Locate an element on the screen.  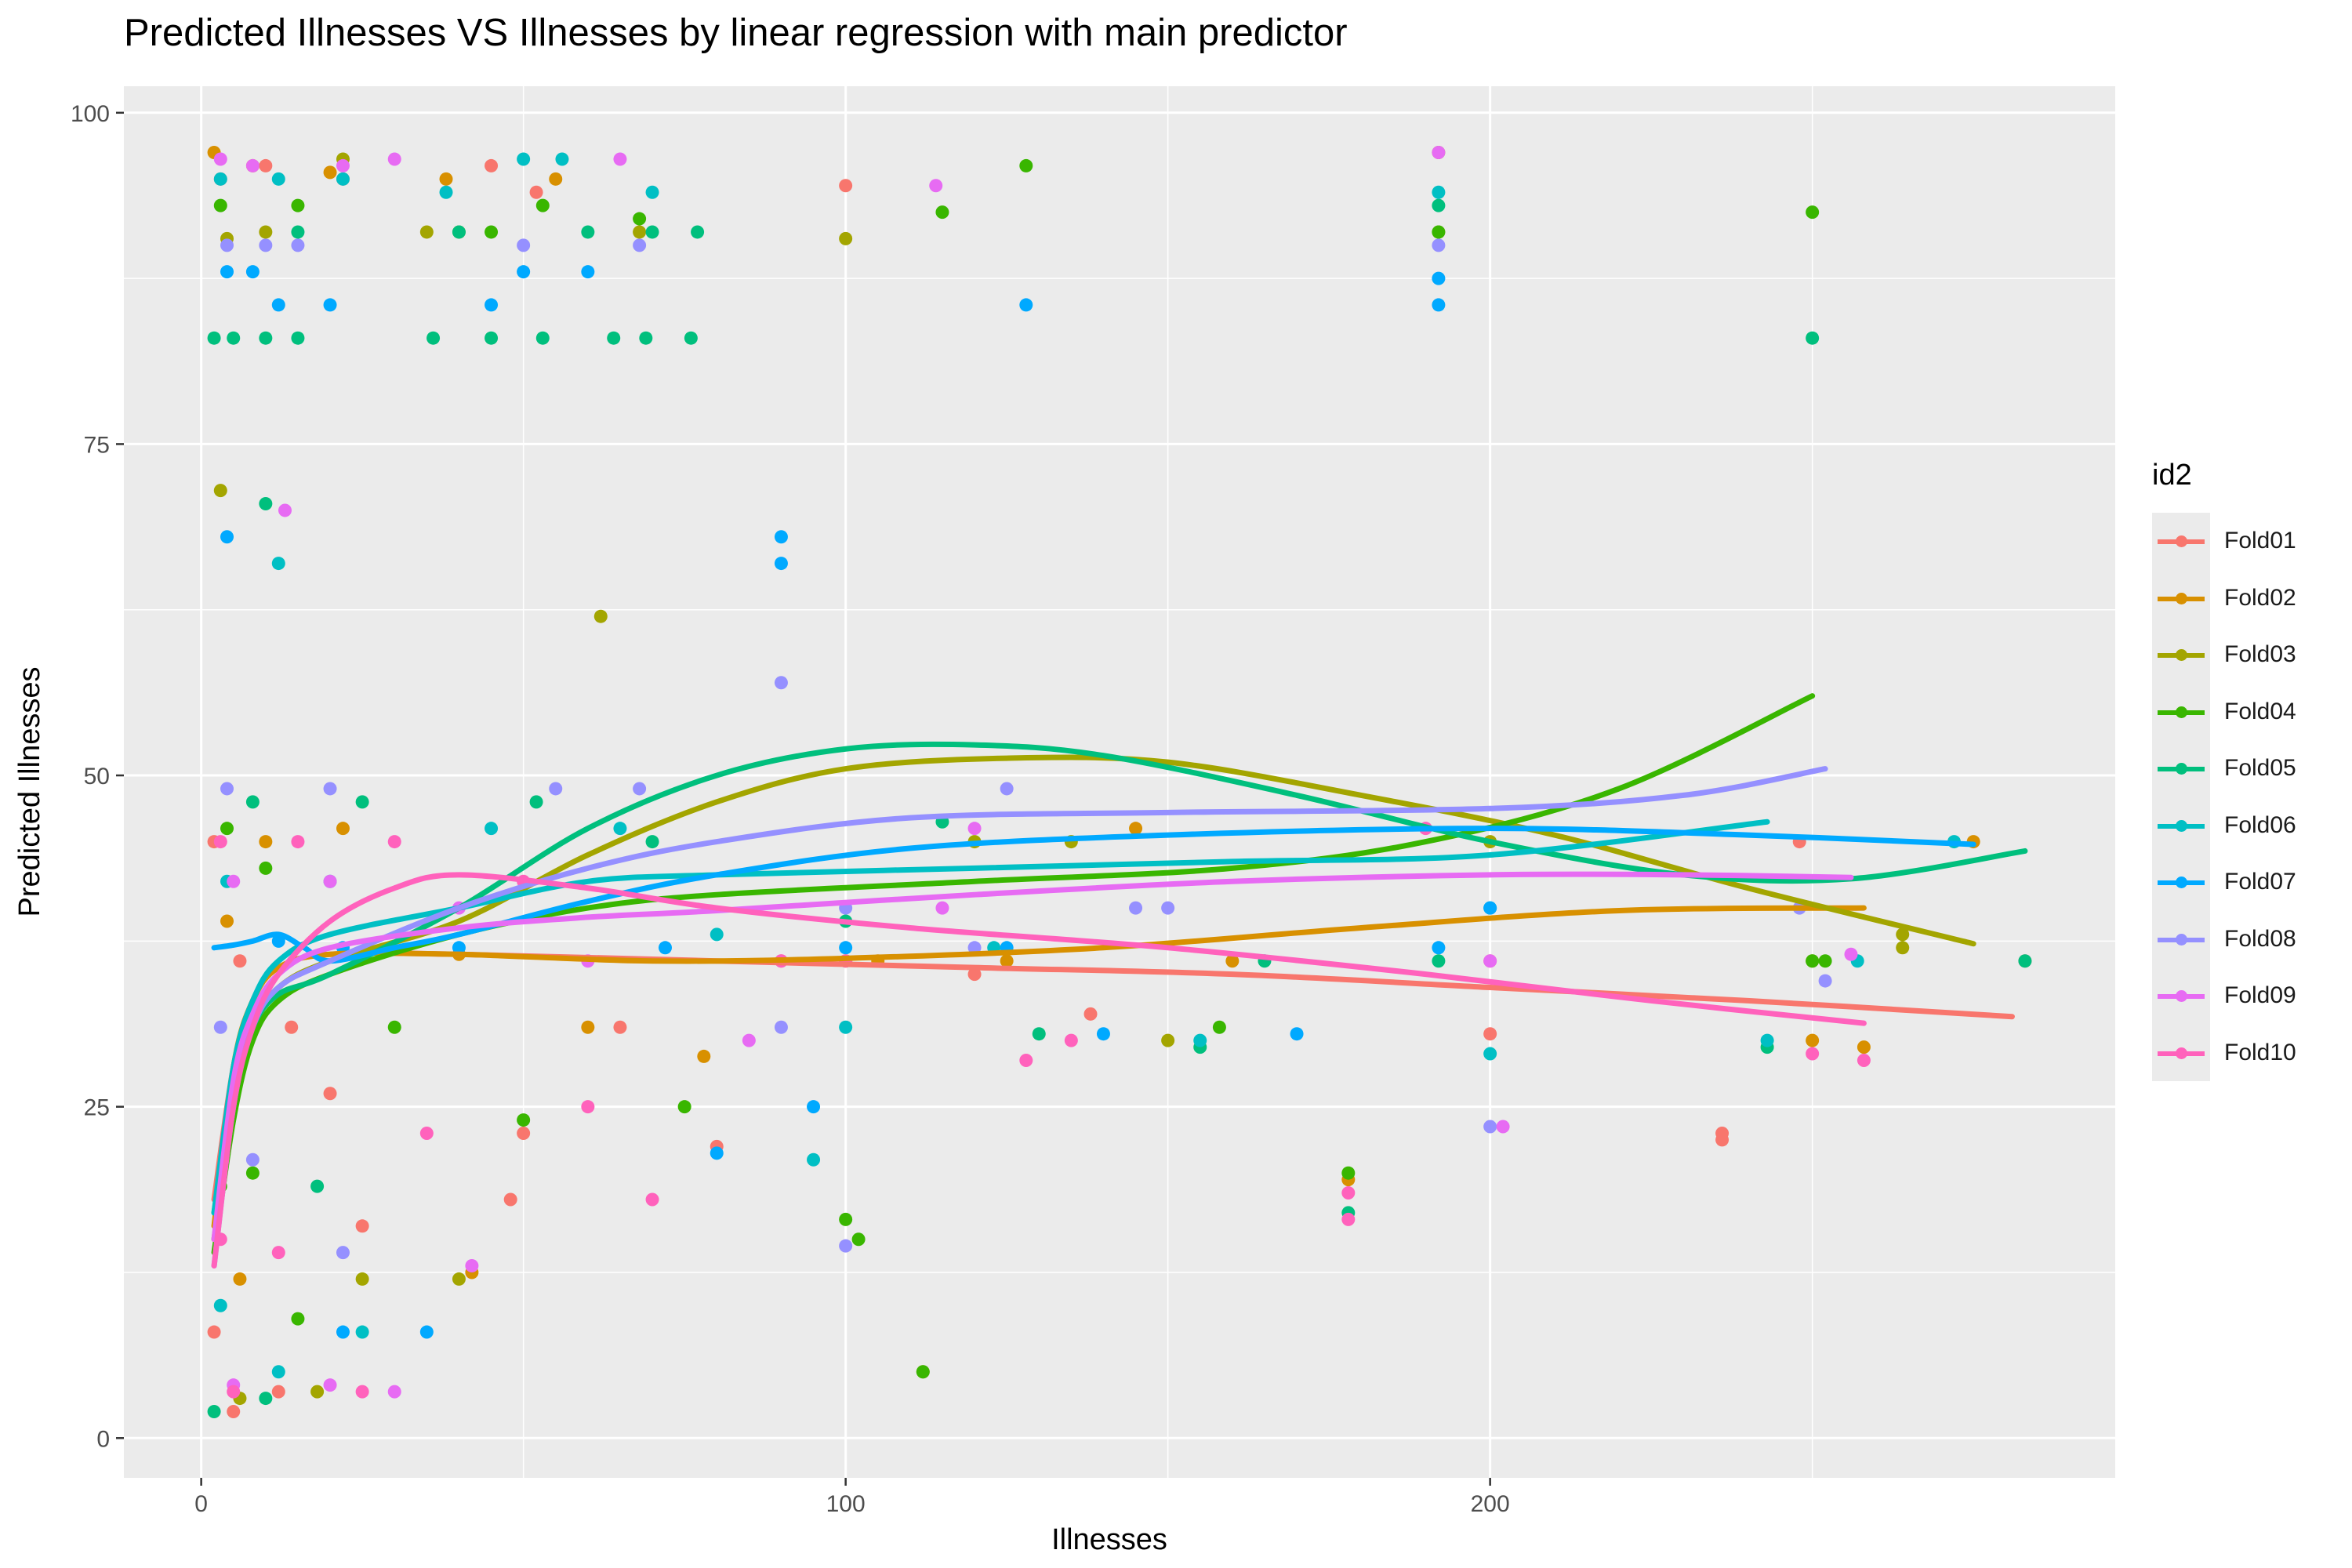
legend-label: Fold05 is located at coordinates (2260, 768).